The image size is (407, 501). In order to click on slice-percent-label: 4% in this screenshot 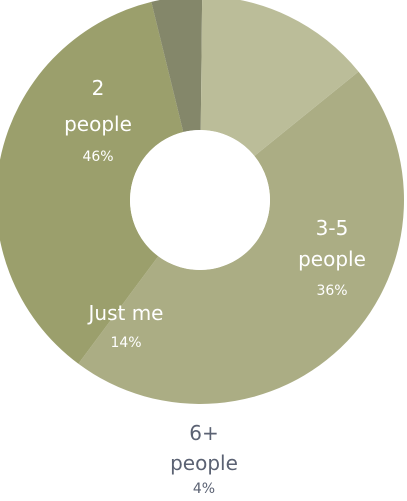, I will do `click(204, 488)`.